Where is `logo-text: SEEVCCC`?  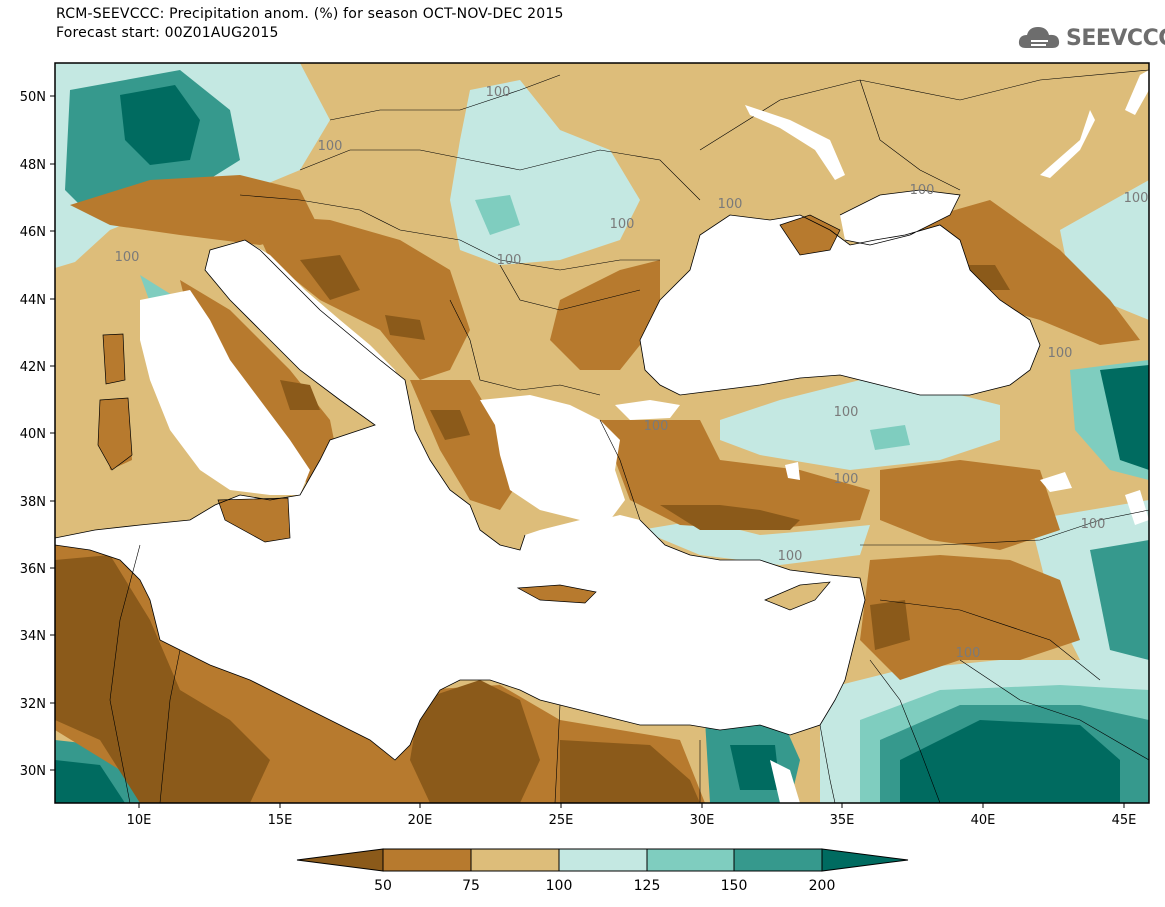
logo-text: SEEVCCC is located at coordinates (1115, 38).